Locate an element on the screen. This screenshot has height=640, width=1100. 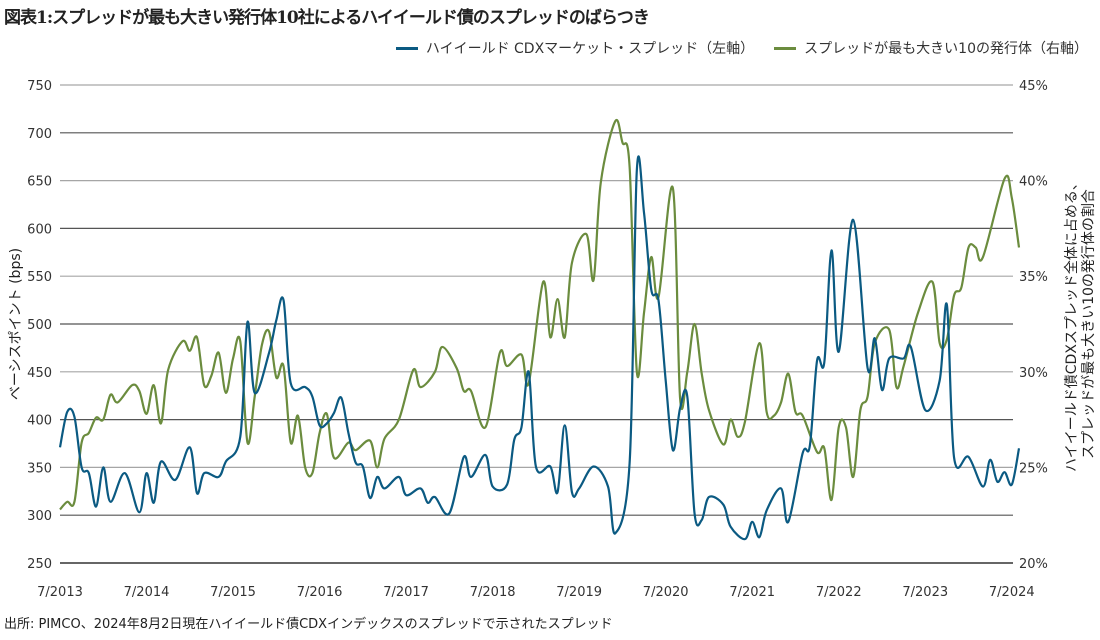
x-tick-label: 7/2017 is located at coordinates (406, 592).